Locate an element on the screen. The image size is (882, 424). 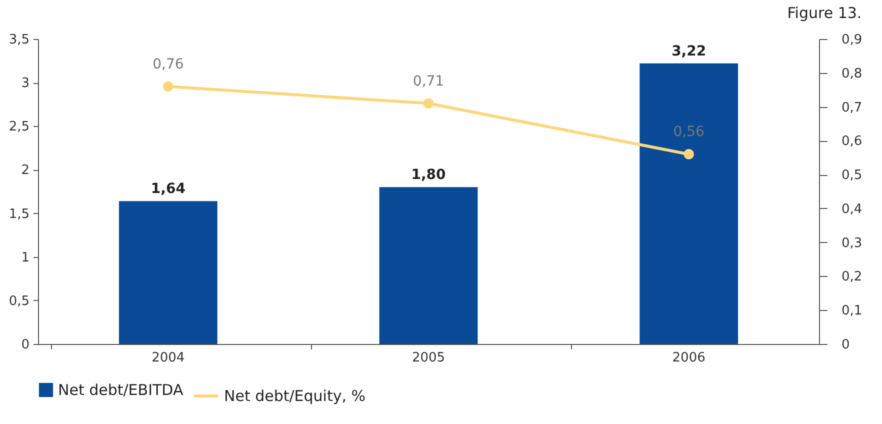
data-label: 3,22 is located at coordinates (689, 51).